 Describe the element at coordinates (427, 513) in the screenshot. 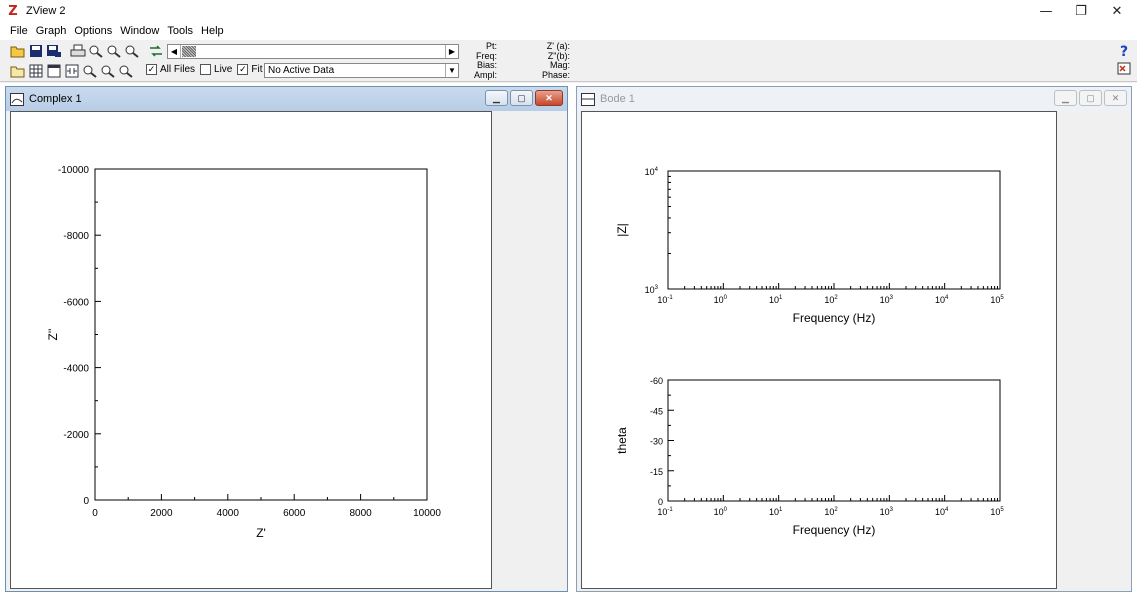

I see `x-tick-label: 10000` at that location.